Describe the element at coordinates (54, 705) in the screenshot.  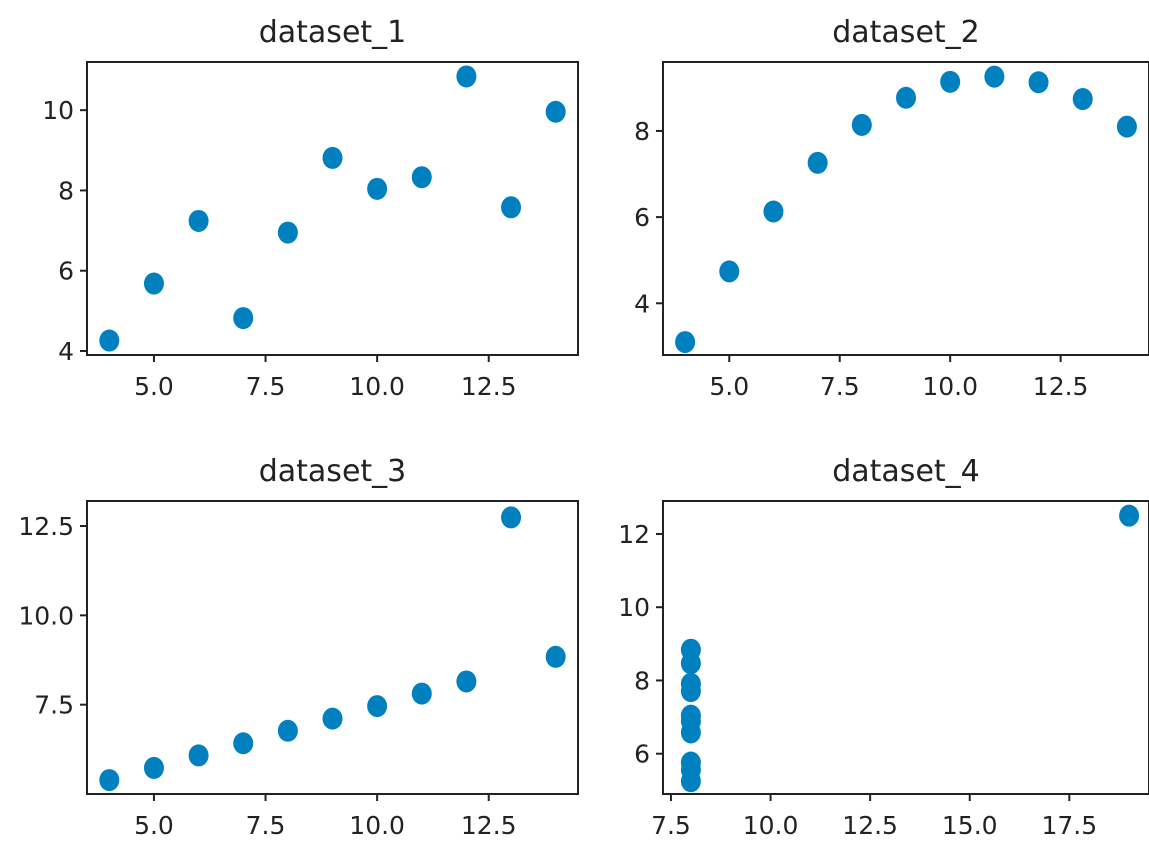
I see `y-tick-label: 7.5` at that location.